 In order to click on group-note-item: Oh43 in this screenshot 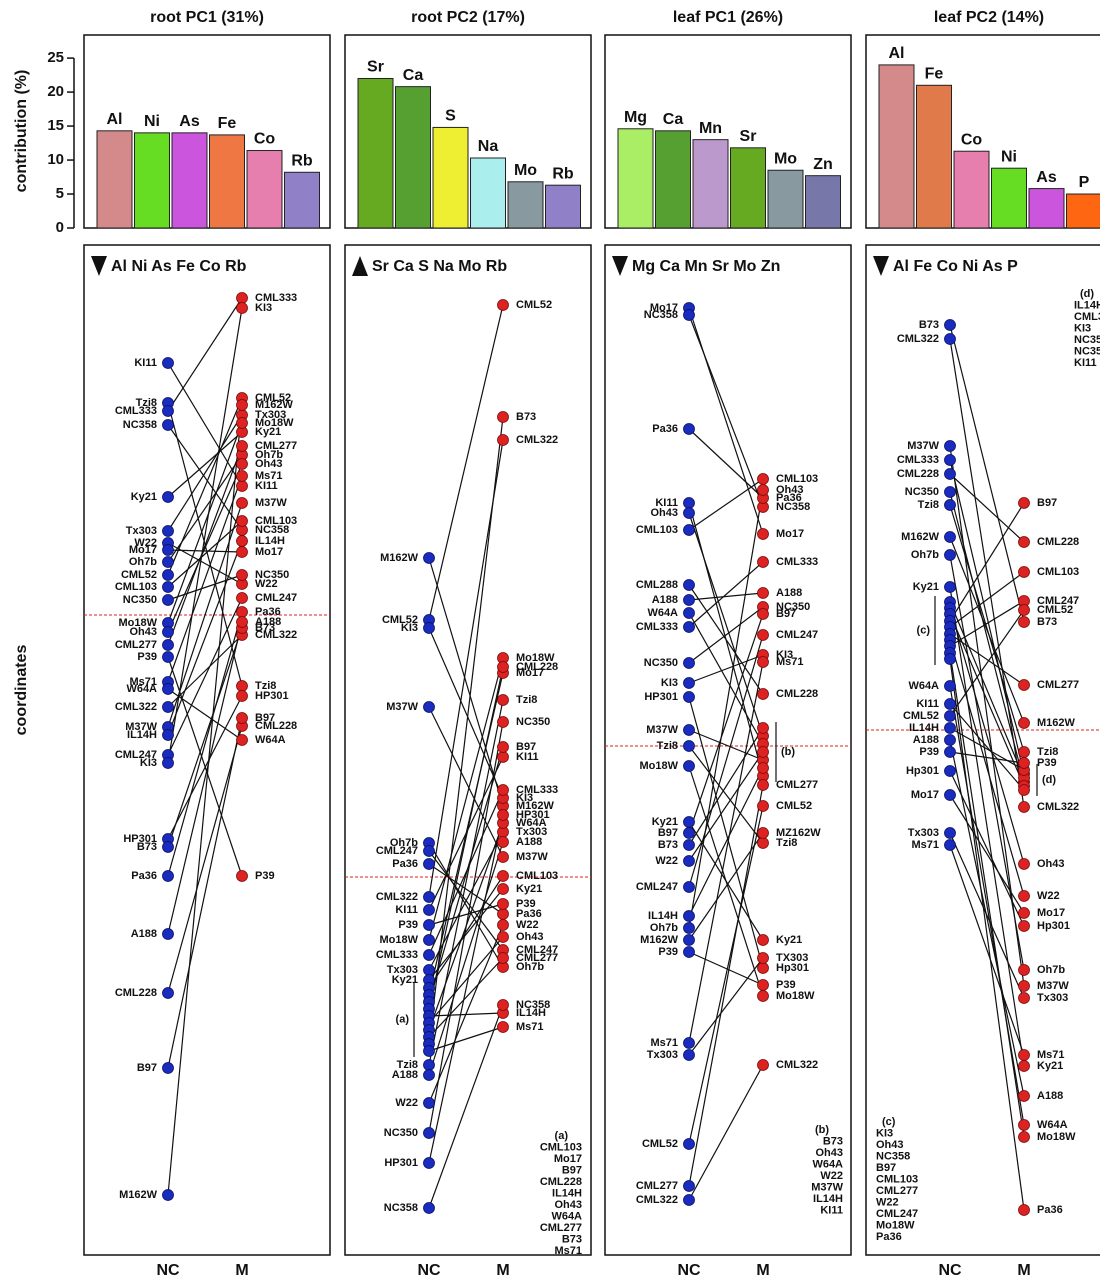, I will do `click(568, 1205)`.